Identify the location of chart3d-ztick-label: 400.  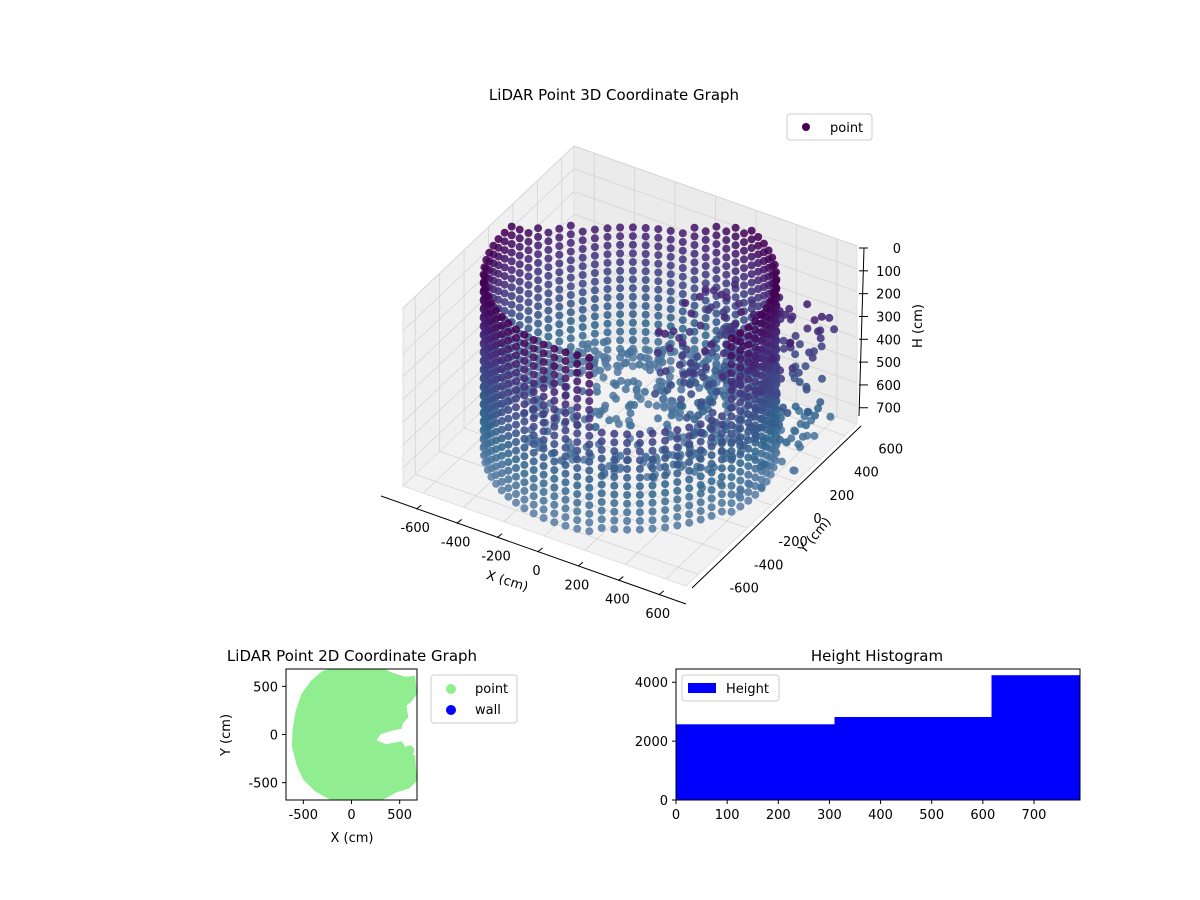
(888, 340).